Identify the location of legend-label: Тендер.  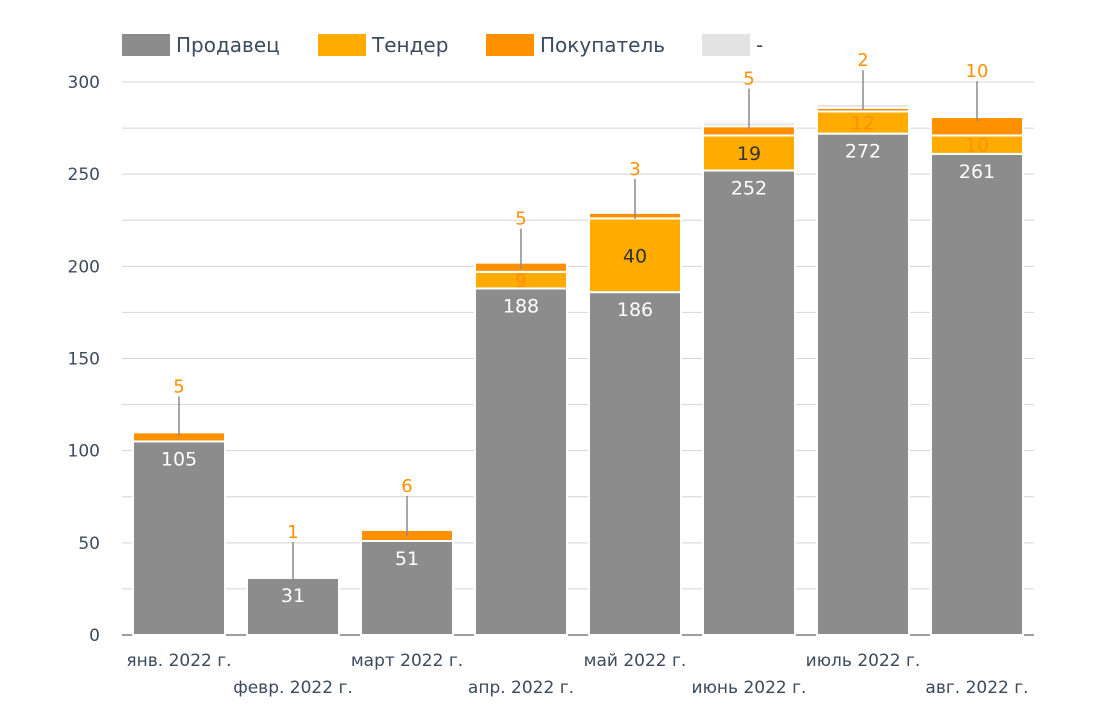
(409, 45).